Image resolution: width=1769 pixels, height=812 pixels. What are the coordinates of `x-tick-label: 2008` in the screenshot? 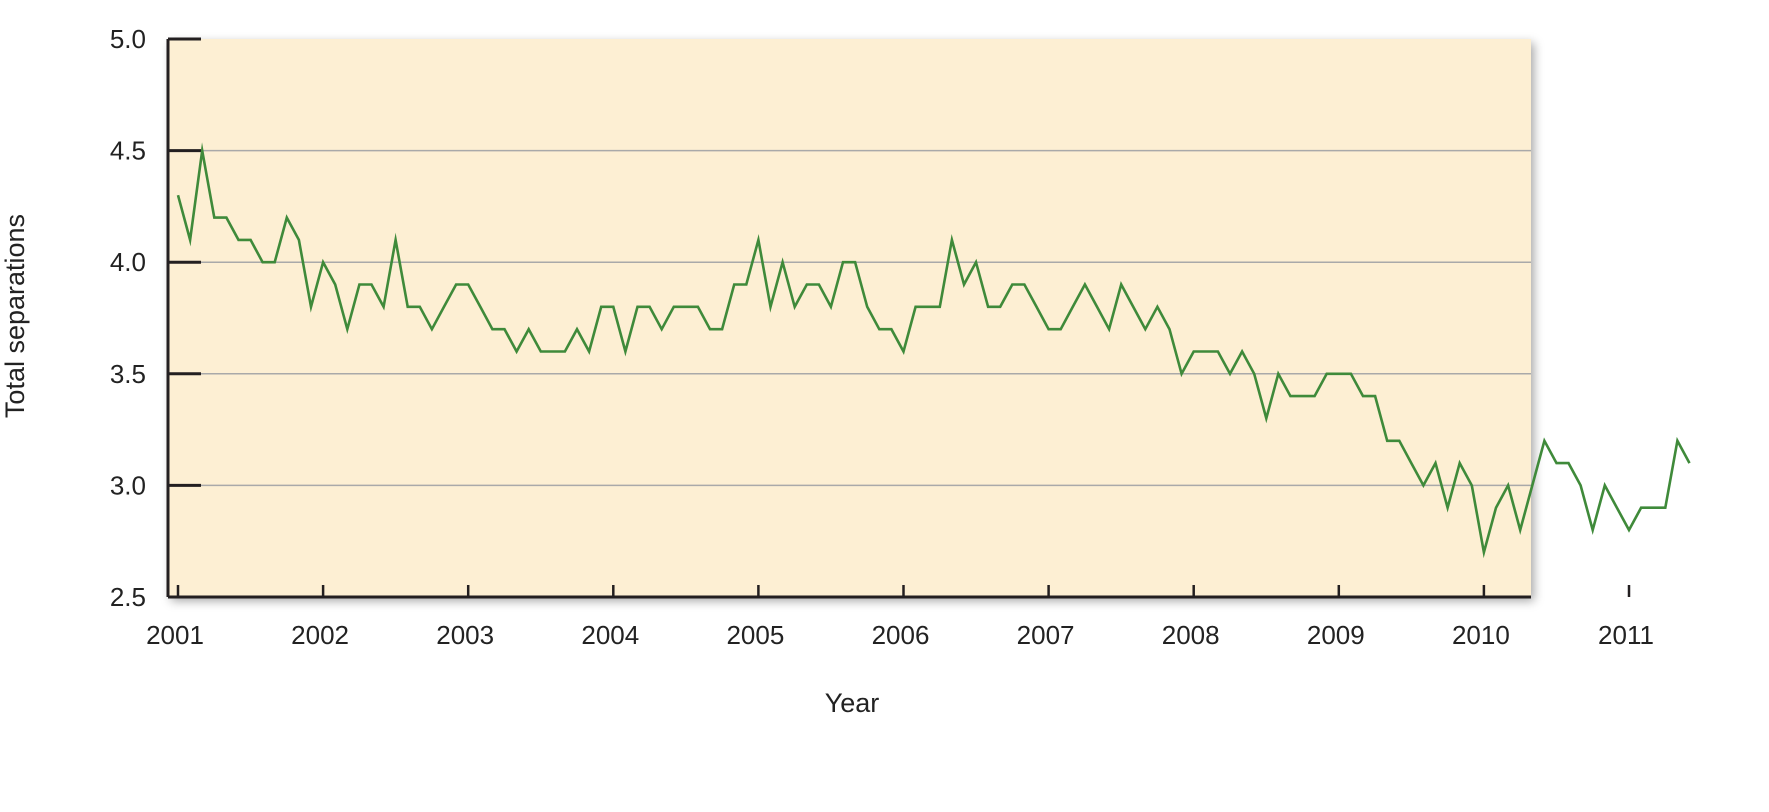 It's located at (1191, 635).